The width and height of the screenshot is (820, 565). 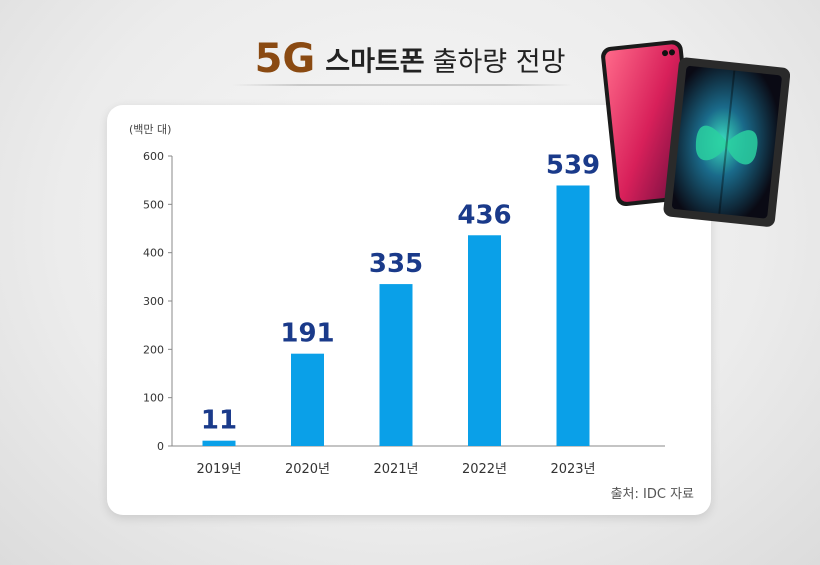 I want to click on title-rest: 출하량 전망, so click(x=499, y=62).